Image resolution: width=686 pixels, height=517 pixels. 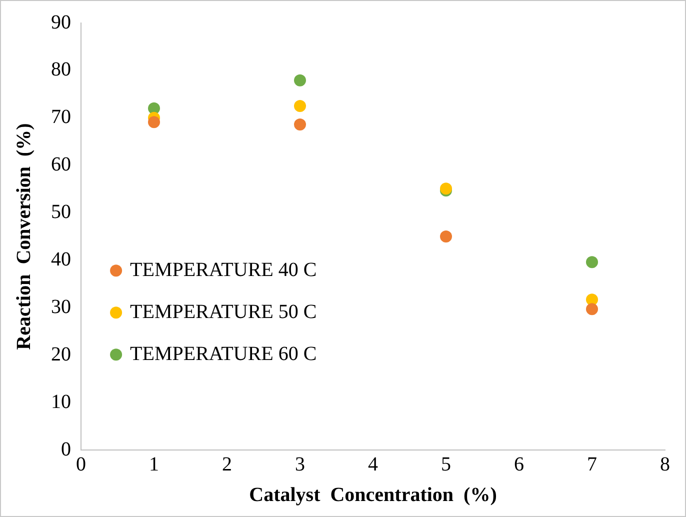 What do you see at coordinates (227, 464) in the screenshot?
I see `x-tick-label: 2` at bounding box center [227, 464].